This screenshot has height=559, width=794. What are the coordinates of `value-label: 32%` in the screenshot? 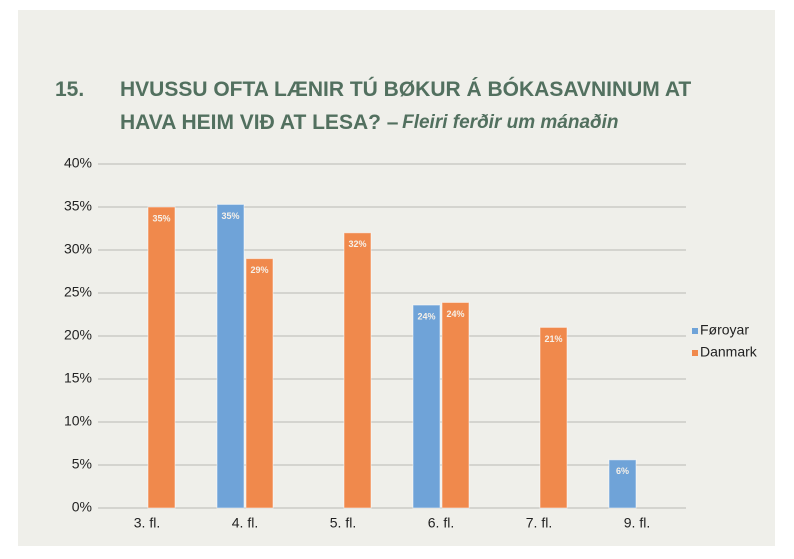 It's located at (357, 244).